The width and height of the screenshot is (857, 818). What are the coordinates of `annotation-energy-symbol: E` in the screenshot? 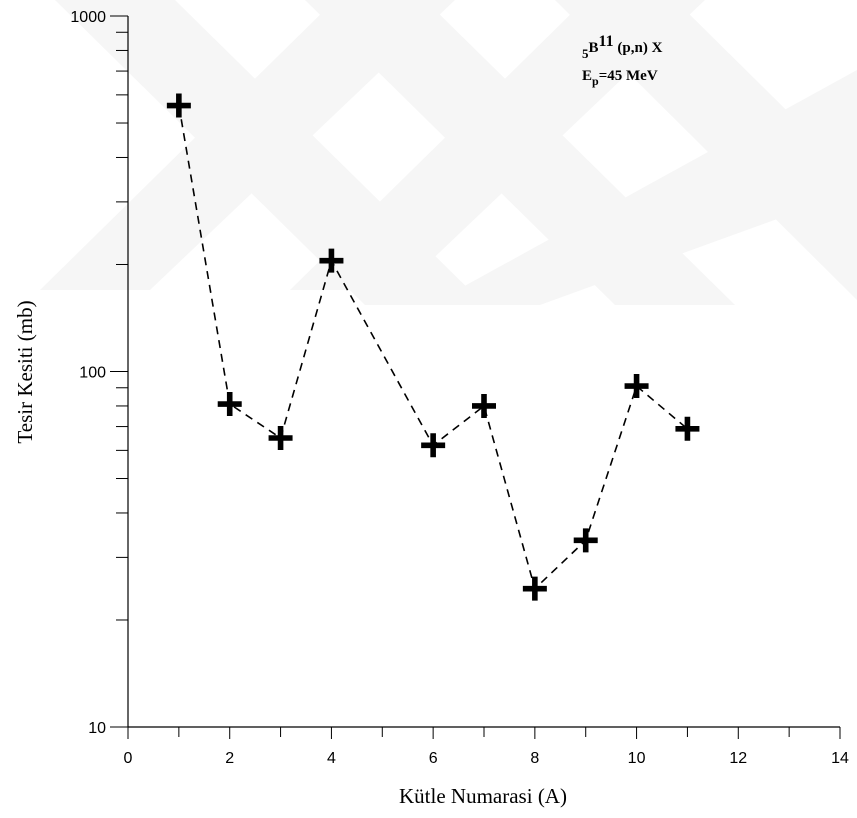 It's located at (587, 76).